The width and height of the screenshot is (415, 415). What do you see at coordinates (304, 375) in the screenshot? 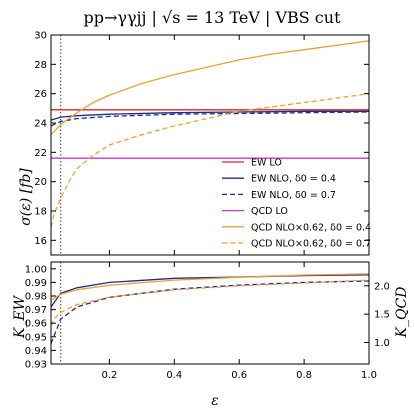
I see `bottom-x-tick-label-3: 0.8` at bounding box center [304, 375].